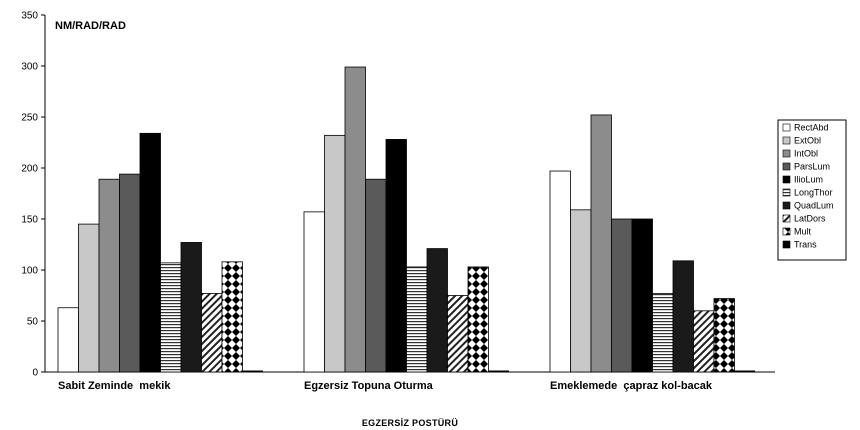 This screenshot has width=860, height=430. I want to click on legend-label: ParsLum, so click(812, 167).